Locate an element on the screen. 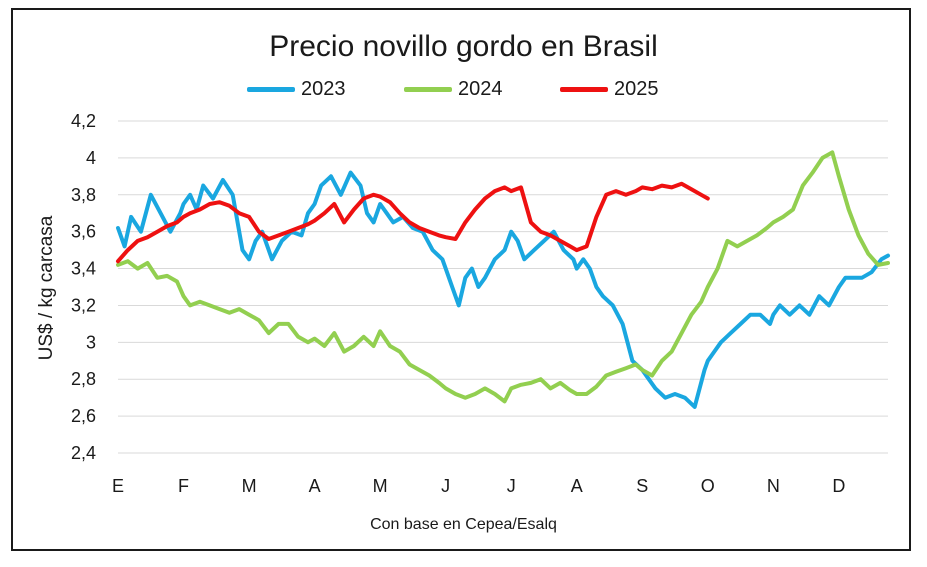  x-tick-label: N is located at coordinates (773, 486).